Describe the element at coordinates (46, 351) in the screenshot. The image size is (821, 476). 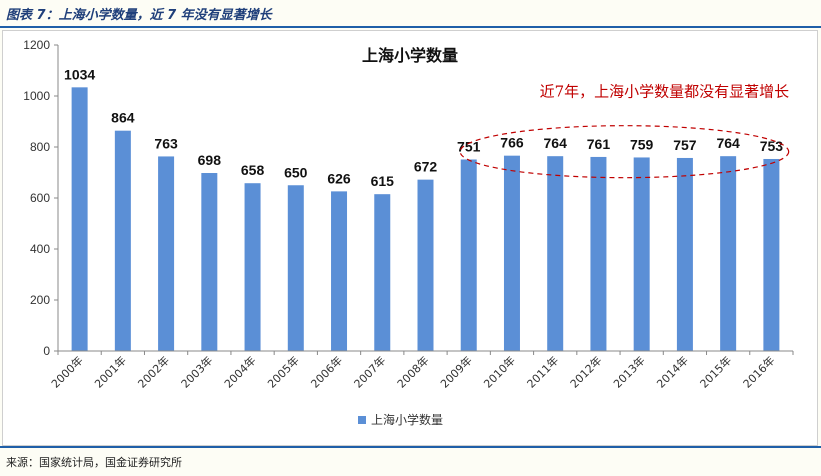
I see `y-tick-label: 0` at that location.